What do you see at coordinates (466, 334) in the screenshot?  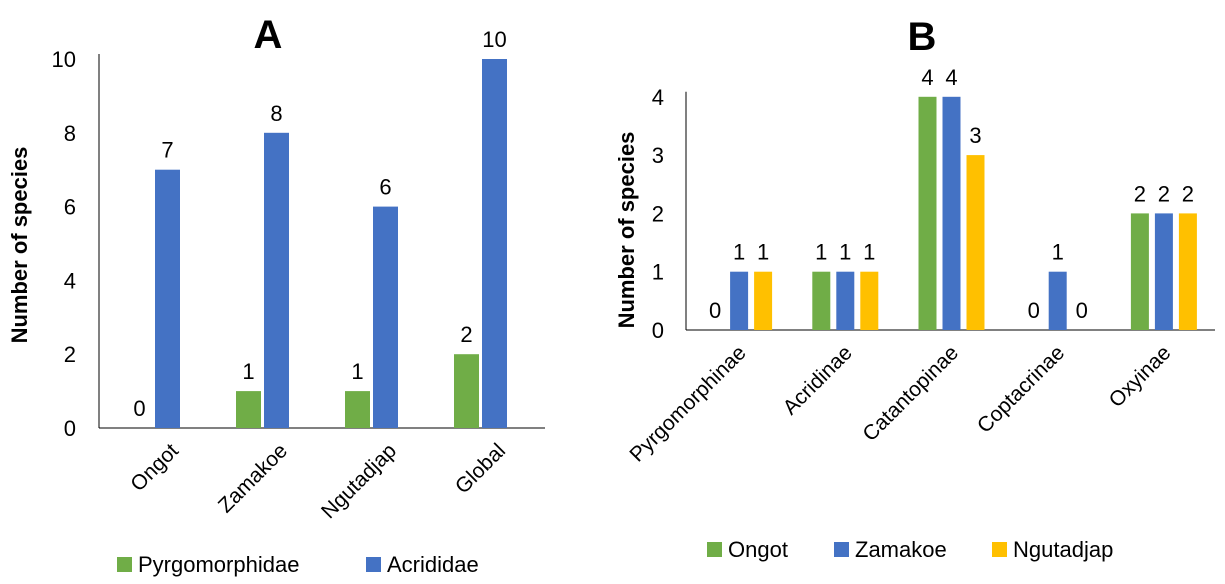 I see `chart-a-data-label: 2` at bounding box center [466, 334].